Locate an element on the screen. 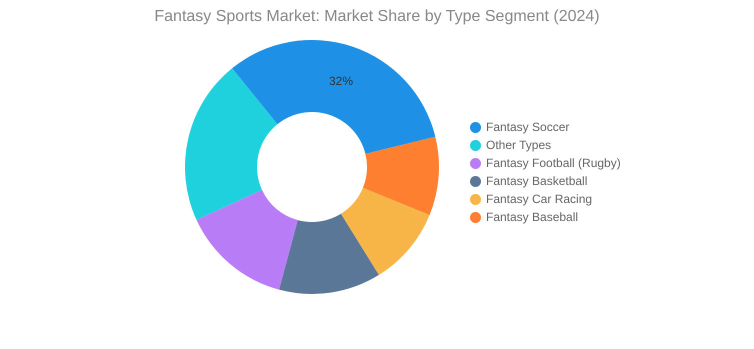 This screenshot has height=349, width=754. legend-label: Other Types is located at coordinates (519, 145).